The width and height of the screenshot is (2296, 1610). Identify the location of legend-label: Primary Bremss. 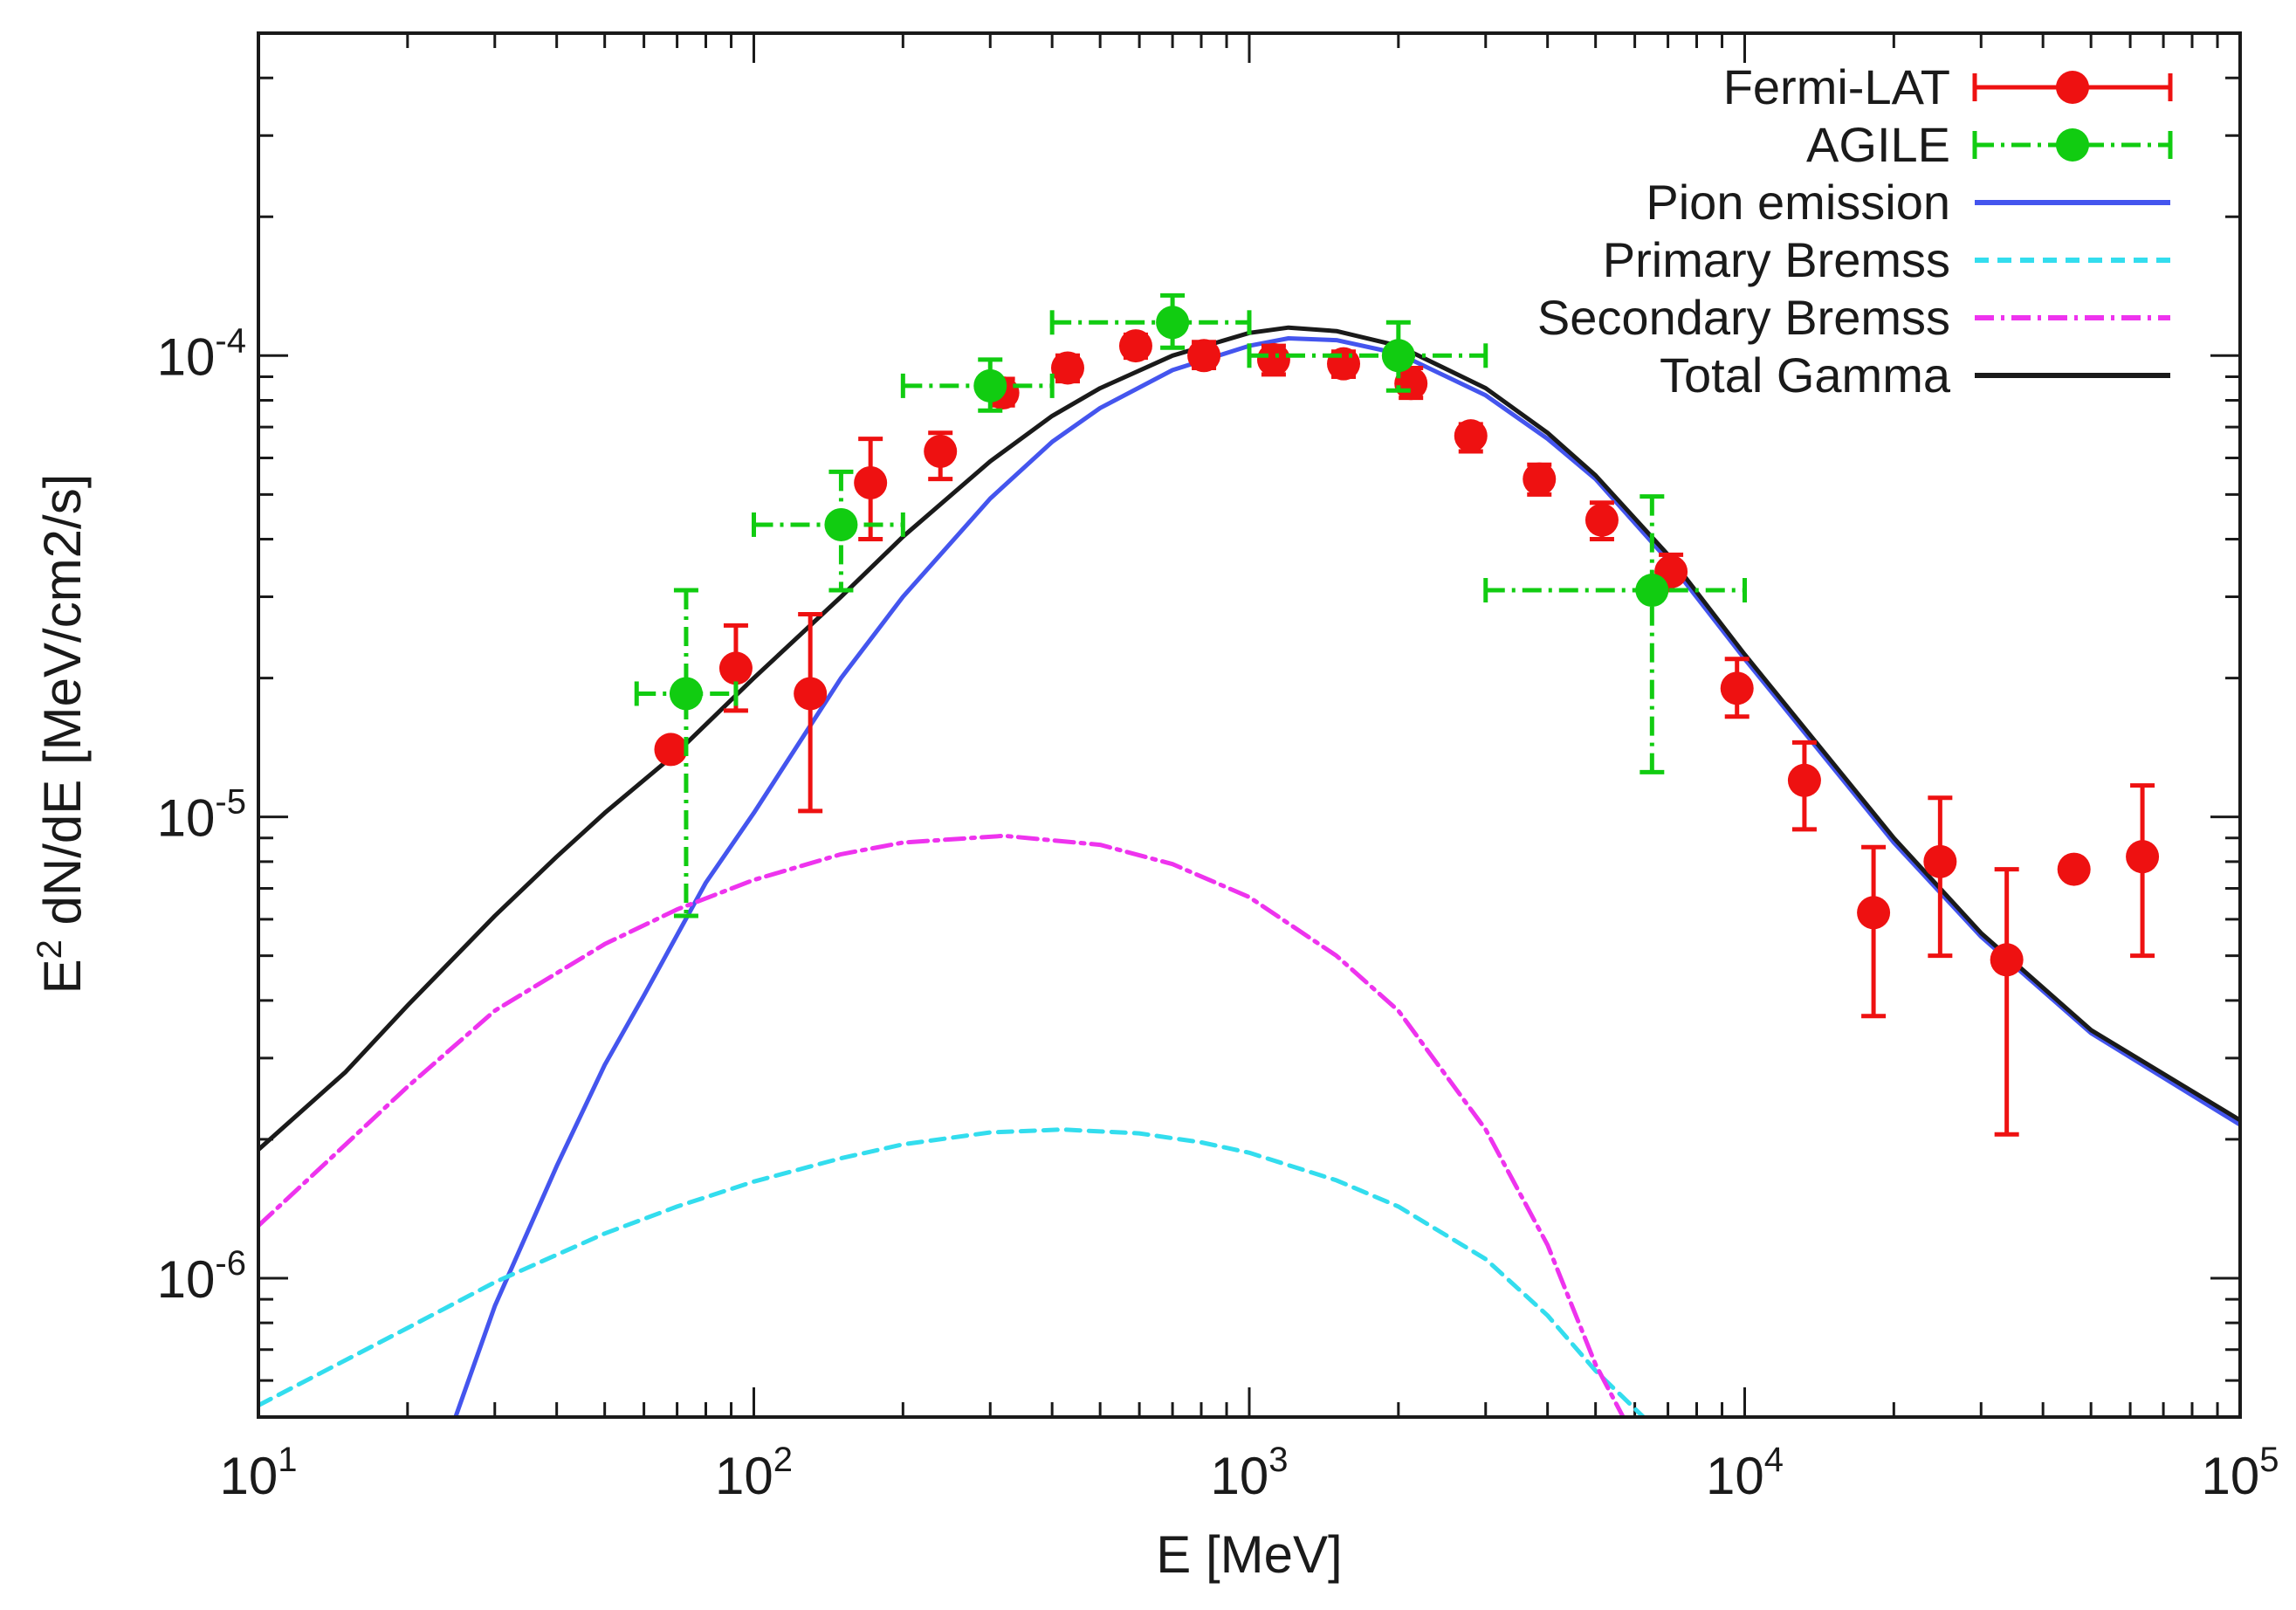
(1776, 259).